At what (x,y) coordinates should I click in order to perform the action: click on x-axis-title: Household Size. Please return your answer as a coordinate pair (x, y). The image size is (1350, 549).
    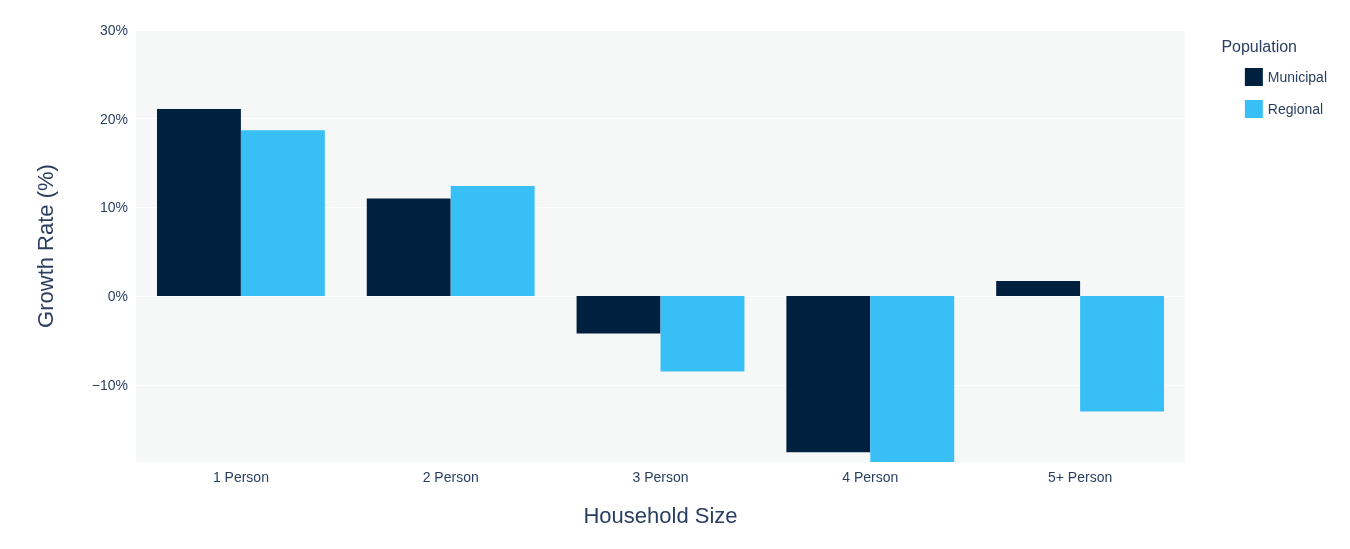
    Looking at the image, I should click on (660, 515).